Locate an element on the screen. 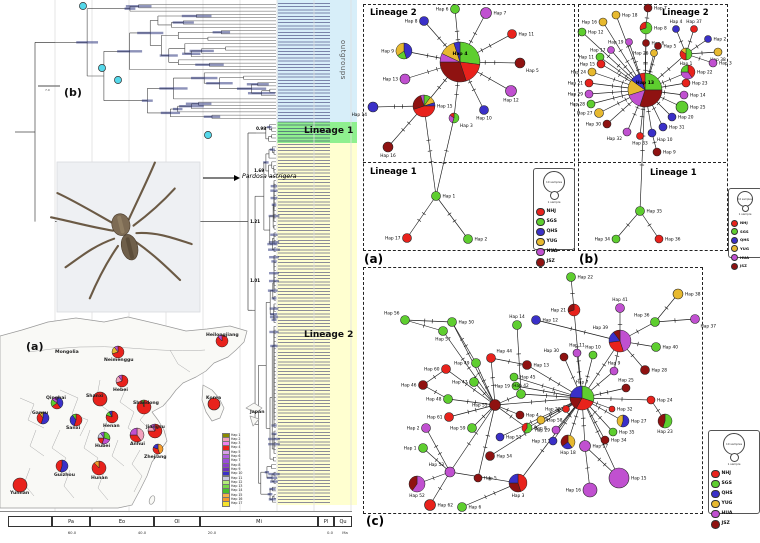  network-node-label: Hap 36 is located at coordinates (642, 316).